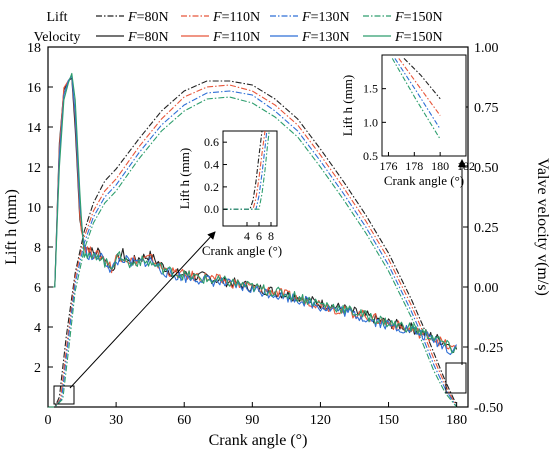 The width and height of the screenshot is (550, 463). I want to click on x-tick-label: 120, so click(320, 420).